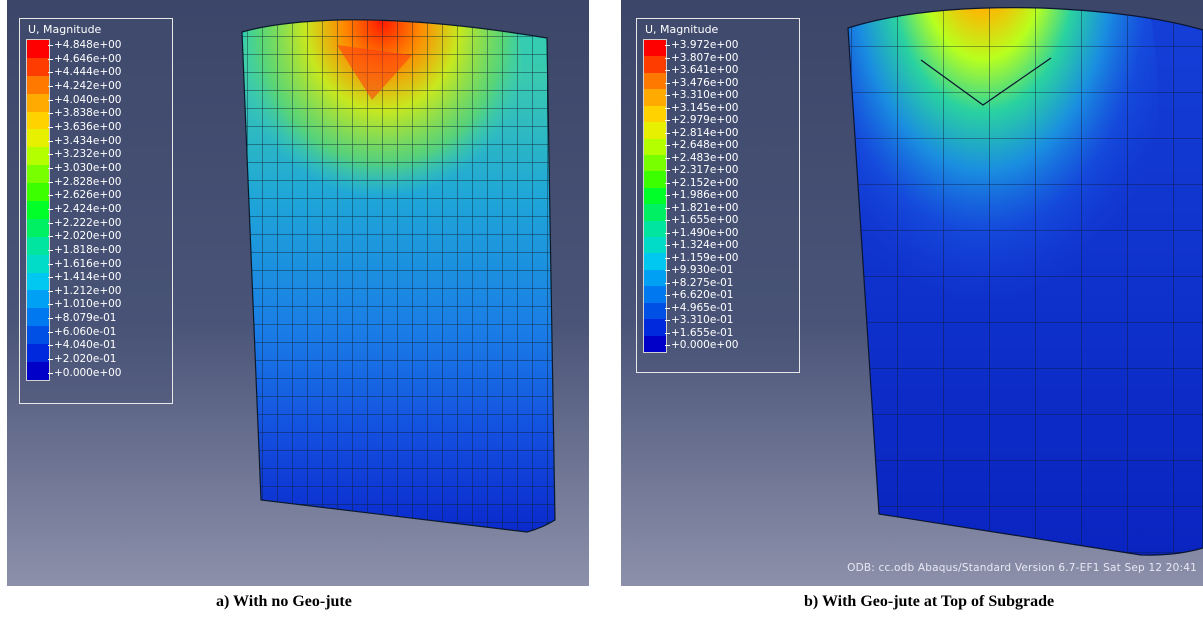 This screenshot has height=626, width=1203. What do you see at coordinates (701, 257) in the screenshot?
I see `legend-value: +1.159e+00` at bounding box center [701, 257].